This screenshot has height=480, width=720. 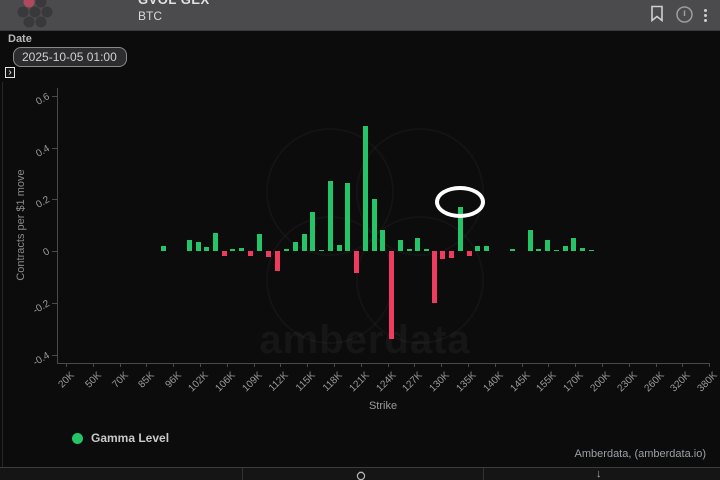 I want to click on x-tick-label: 70K, so click(x=120, y=380).